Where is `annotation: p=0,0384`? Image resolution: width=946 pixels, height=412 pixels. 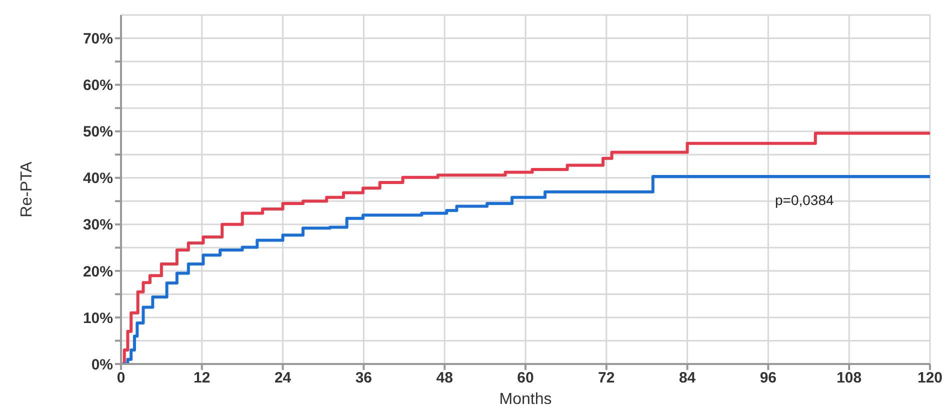
annotation: p=0,0384 is located at coordinates (804, 200).